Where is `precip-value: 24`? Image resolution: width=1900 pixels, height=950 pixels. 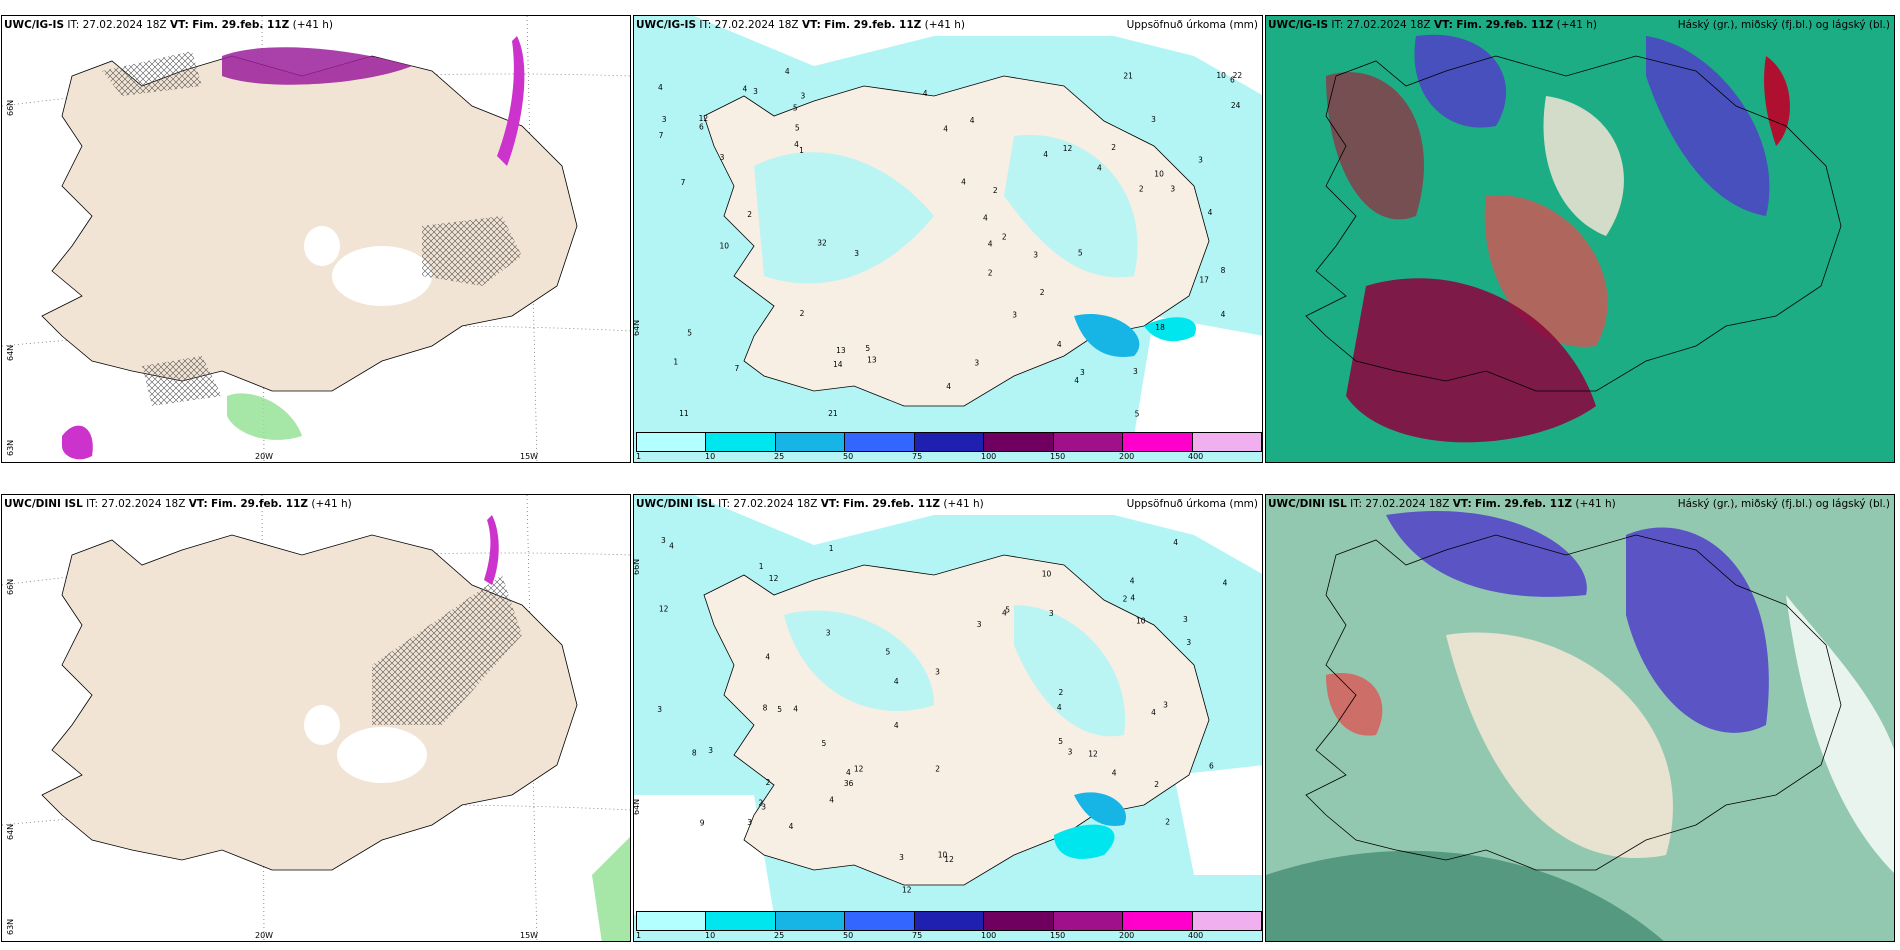
precip-value: 24 is located at coordinates (1236, 105).